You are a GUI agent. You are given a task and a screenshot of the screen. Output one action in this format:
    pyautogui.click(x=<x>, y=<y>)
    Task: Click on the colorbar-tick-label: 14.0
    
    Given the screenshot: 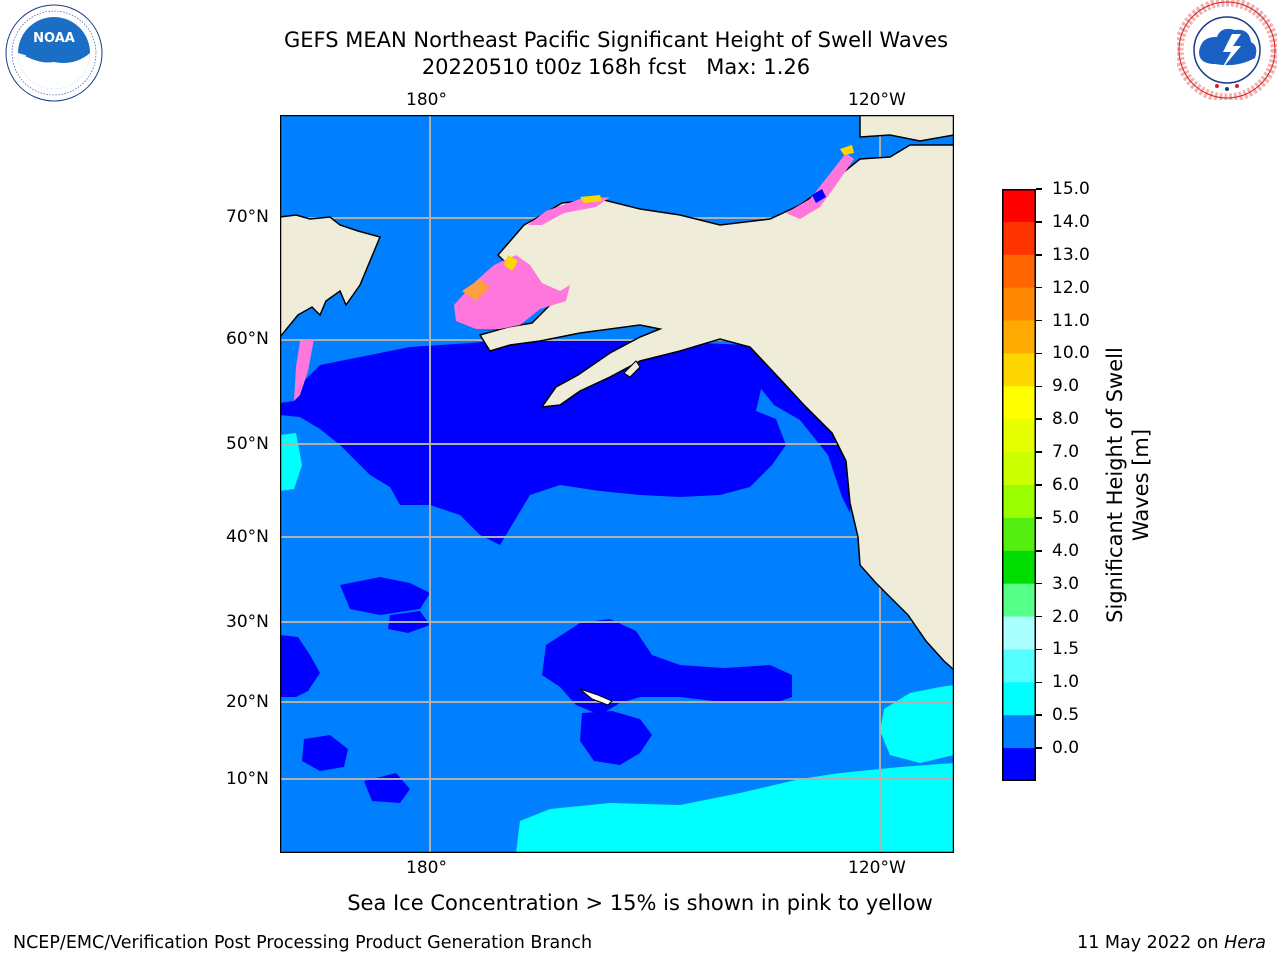 What is the action you would take?
    pyautogui.click(x=1071, y=221)
    